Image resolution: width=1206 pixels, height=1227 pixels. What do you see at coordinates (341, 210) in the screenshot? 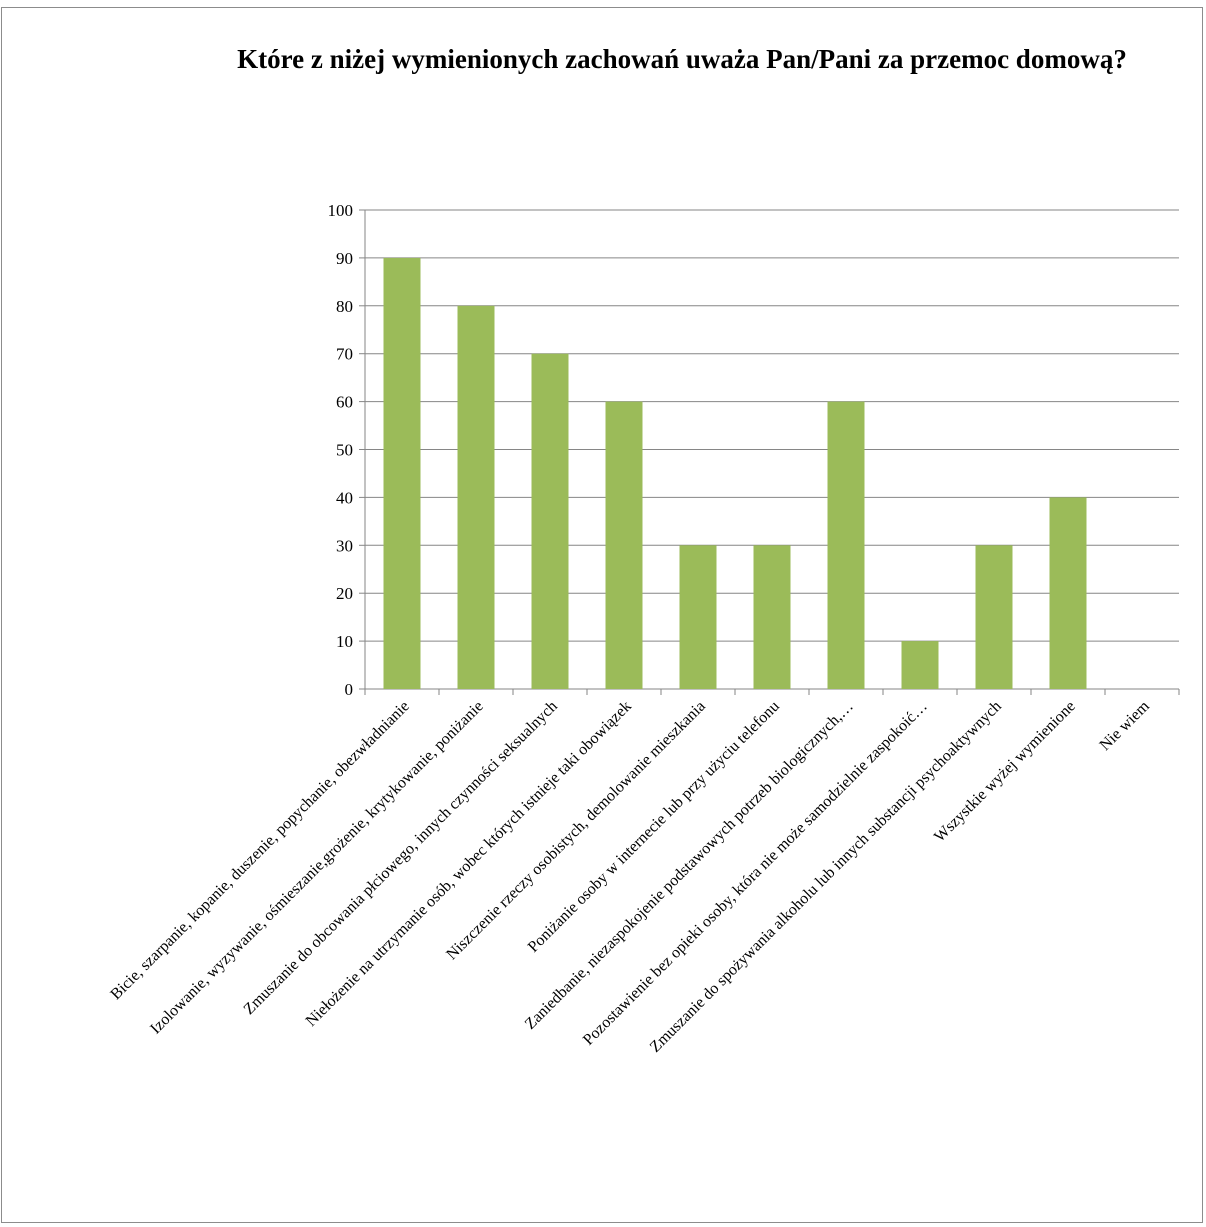
I see `y-tick-label: 100` at bounding box center [341, 210].